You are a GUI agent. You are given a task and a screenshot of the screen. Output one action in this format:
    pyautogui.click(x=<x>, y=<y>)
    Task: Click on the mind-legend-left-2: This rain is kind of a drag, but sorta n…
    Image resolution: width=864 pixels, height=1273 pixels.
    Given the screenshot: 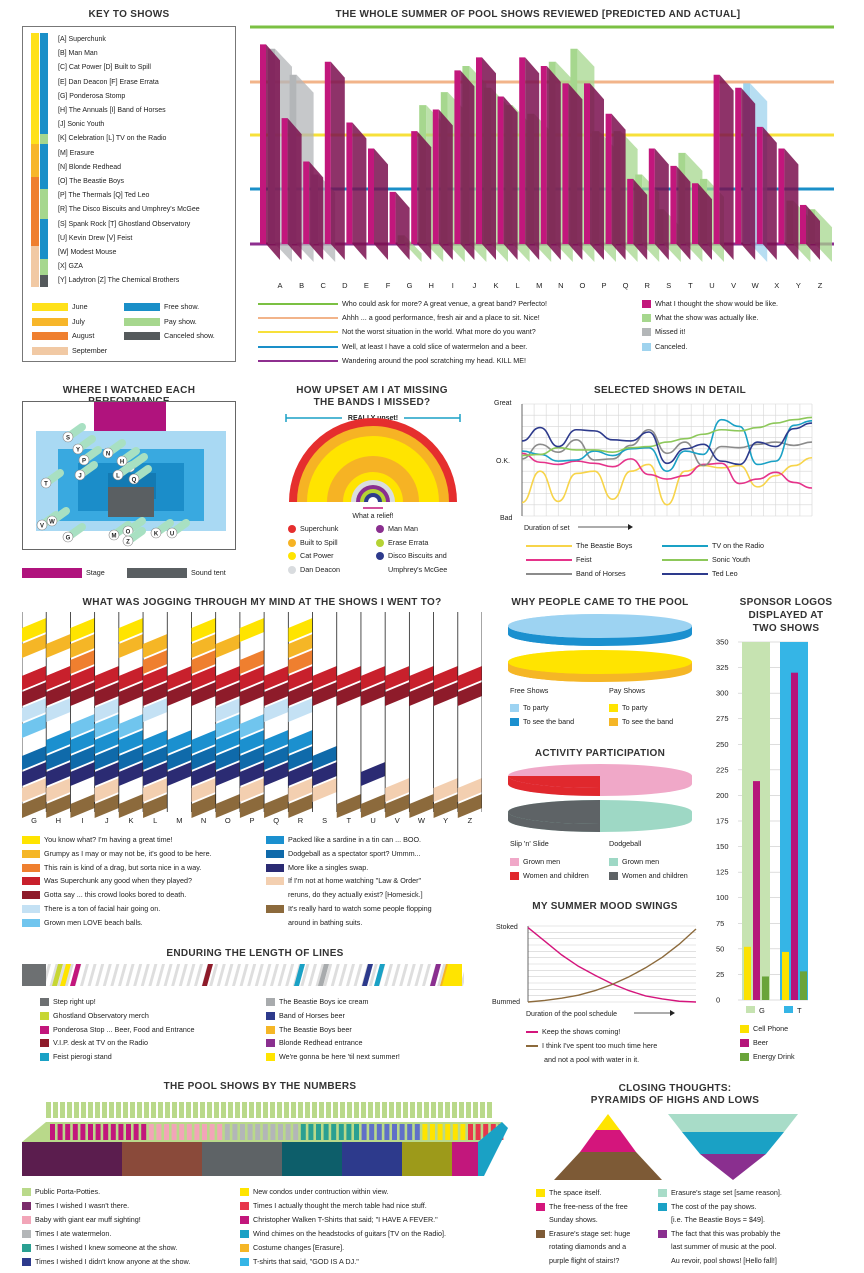 What is the action you would take?
    pyautogui.click(x=111, y=867)
    